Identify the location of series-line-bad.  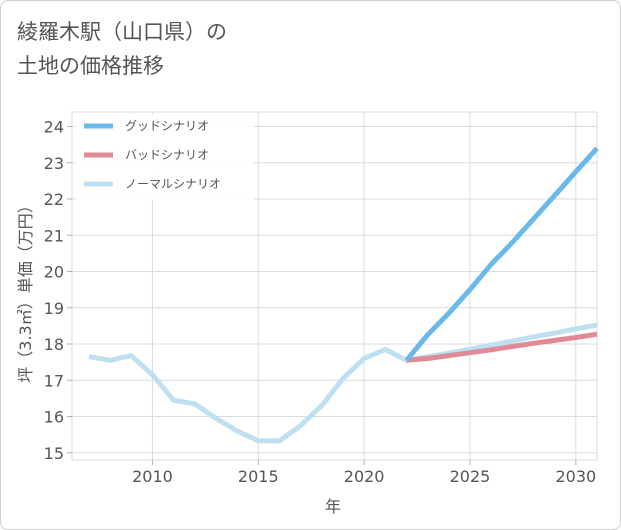
(502, 347).